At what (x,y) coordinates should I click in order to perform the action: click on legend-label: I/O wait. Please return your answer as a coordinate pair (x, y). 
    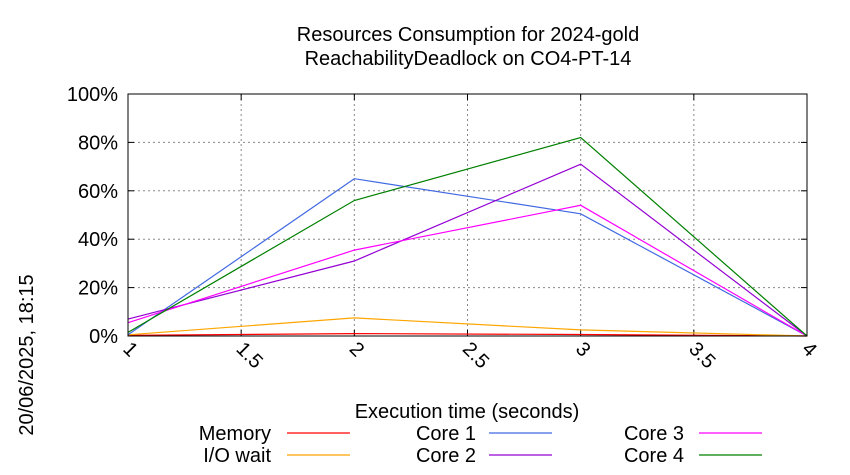
    Looking at the image, I should click on (237, 456).